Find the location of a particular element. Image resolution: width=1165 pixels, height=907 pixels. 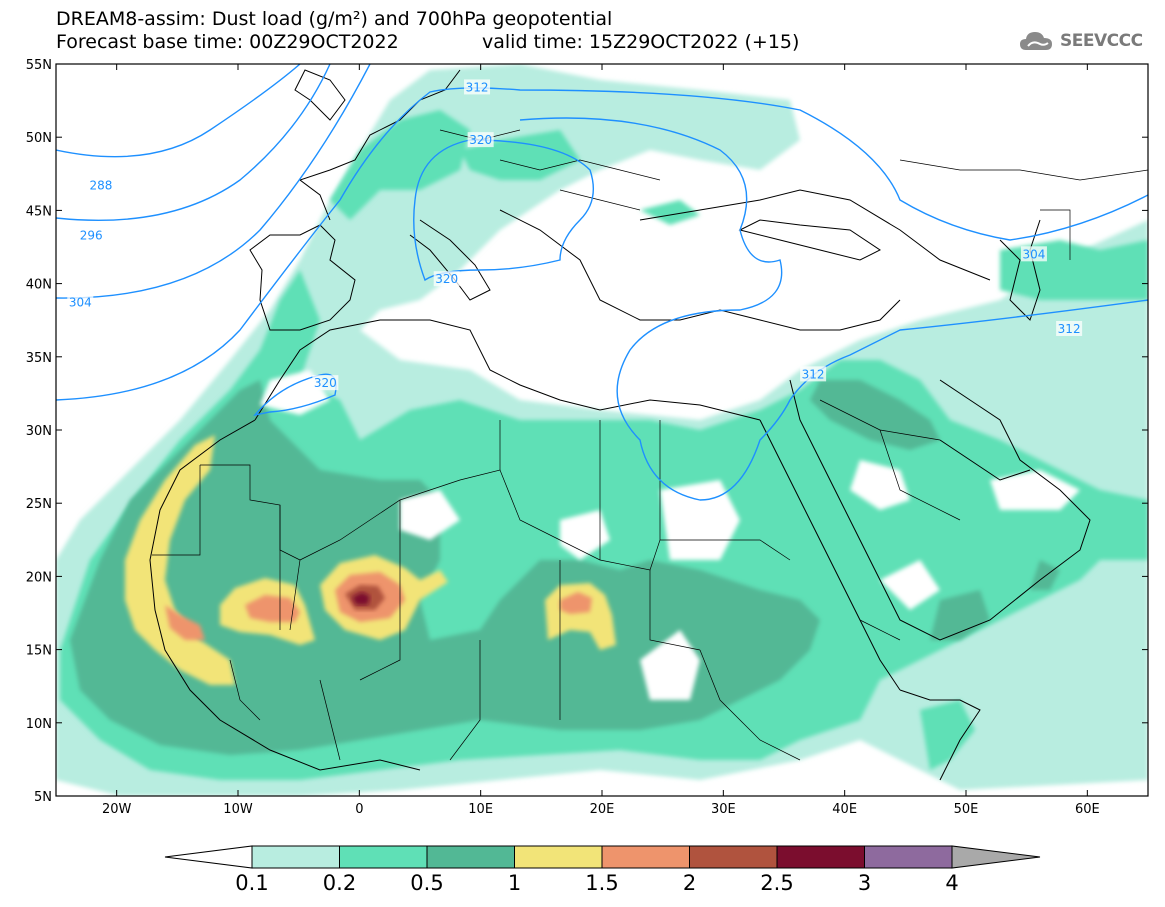

lat-tick-label: 55N is located at coordinates (39, 65).